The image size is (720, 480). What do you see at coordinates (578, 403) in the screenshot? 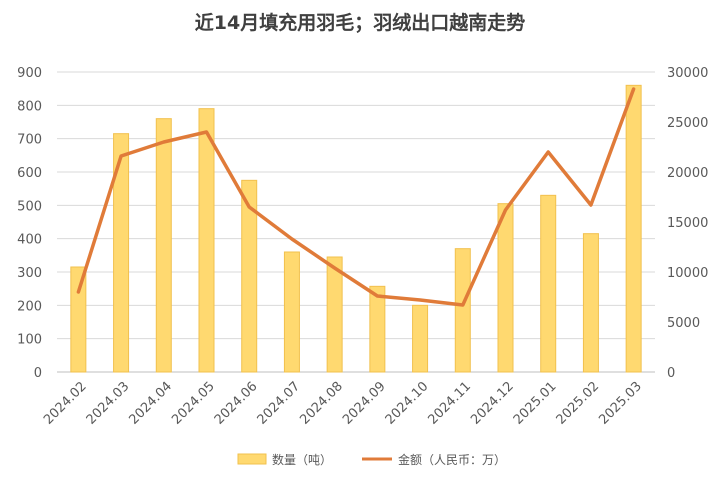
I see `x-tick-label: 2025.02` at bounding box center [578, 403].